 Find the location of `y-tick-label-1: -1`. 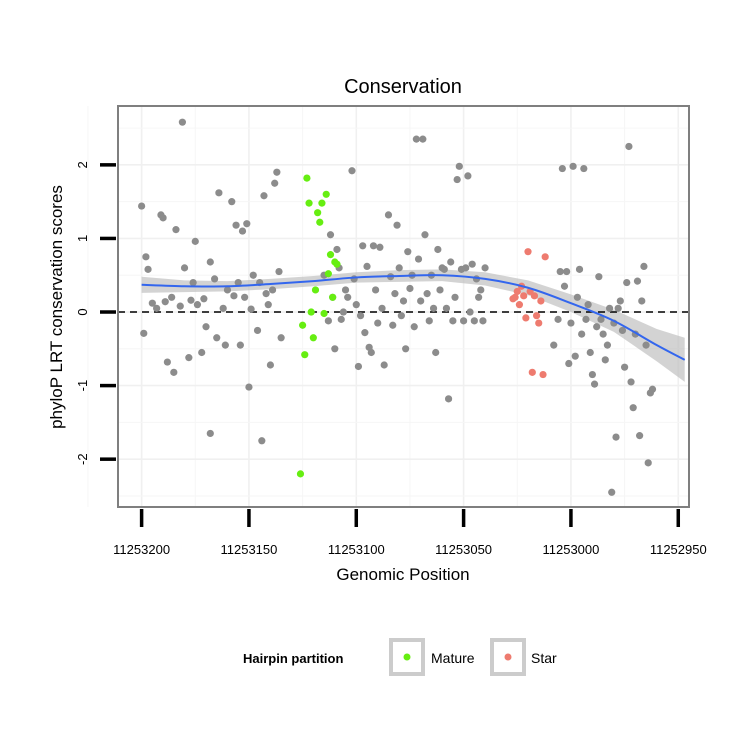

y-tick-label-1: -1 is located at coordinates (82, 386).